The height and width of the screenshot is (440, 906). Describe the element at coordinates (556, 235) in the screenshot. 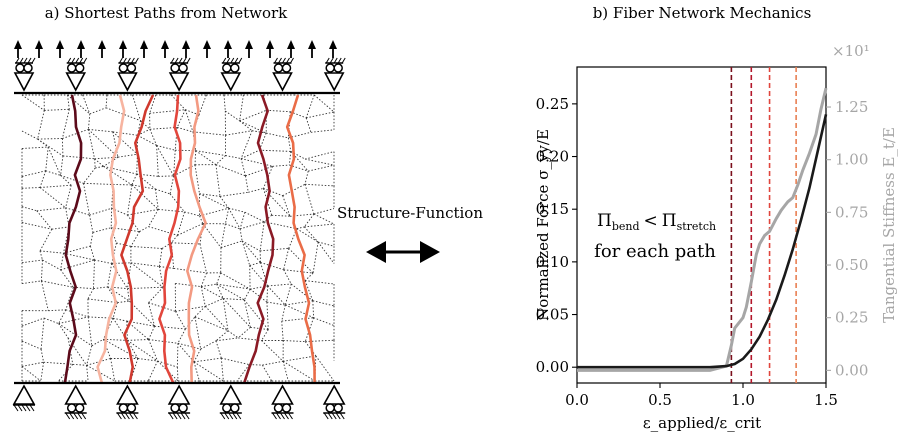

I see `y-ticks: 0.00 0.05 0.10 0.15 0.20 0.25` at that location.